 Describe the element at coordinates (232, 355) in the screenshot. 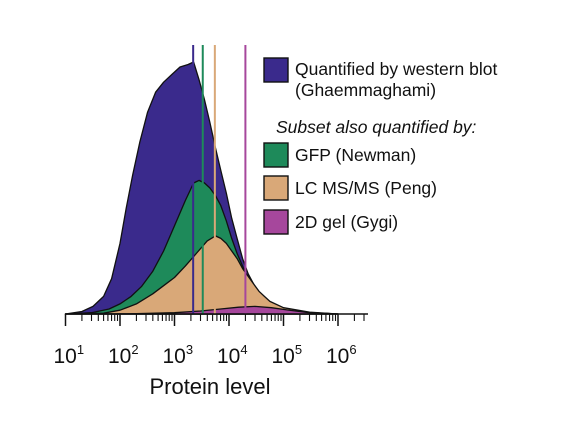

I see `x-tick-label: 10⁴` at that location.